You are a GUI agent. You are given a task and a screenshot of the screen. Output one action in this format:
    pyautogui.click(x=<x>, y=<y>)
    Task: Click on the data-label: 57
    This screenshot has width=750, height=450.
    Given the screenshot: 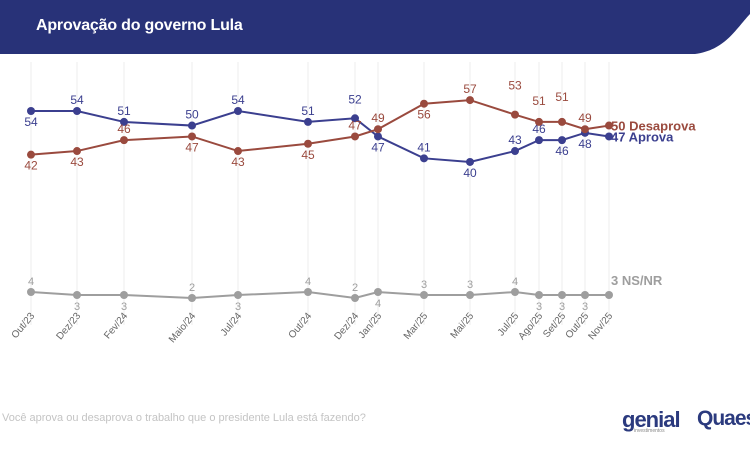 What is the action you would take?
    pyautogui.click(x=470, y=89)
    